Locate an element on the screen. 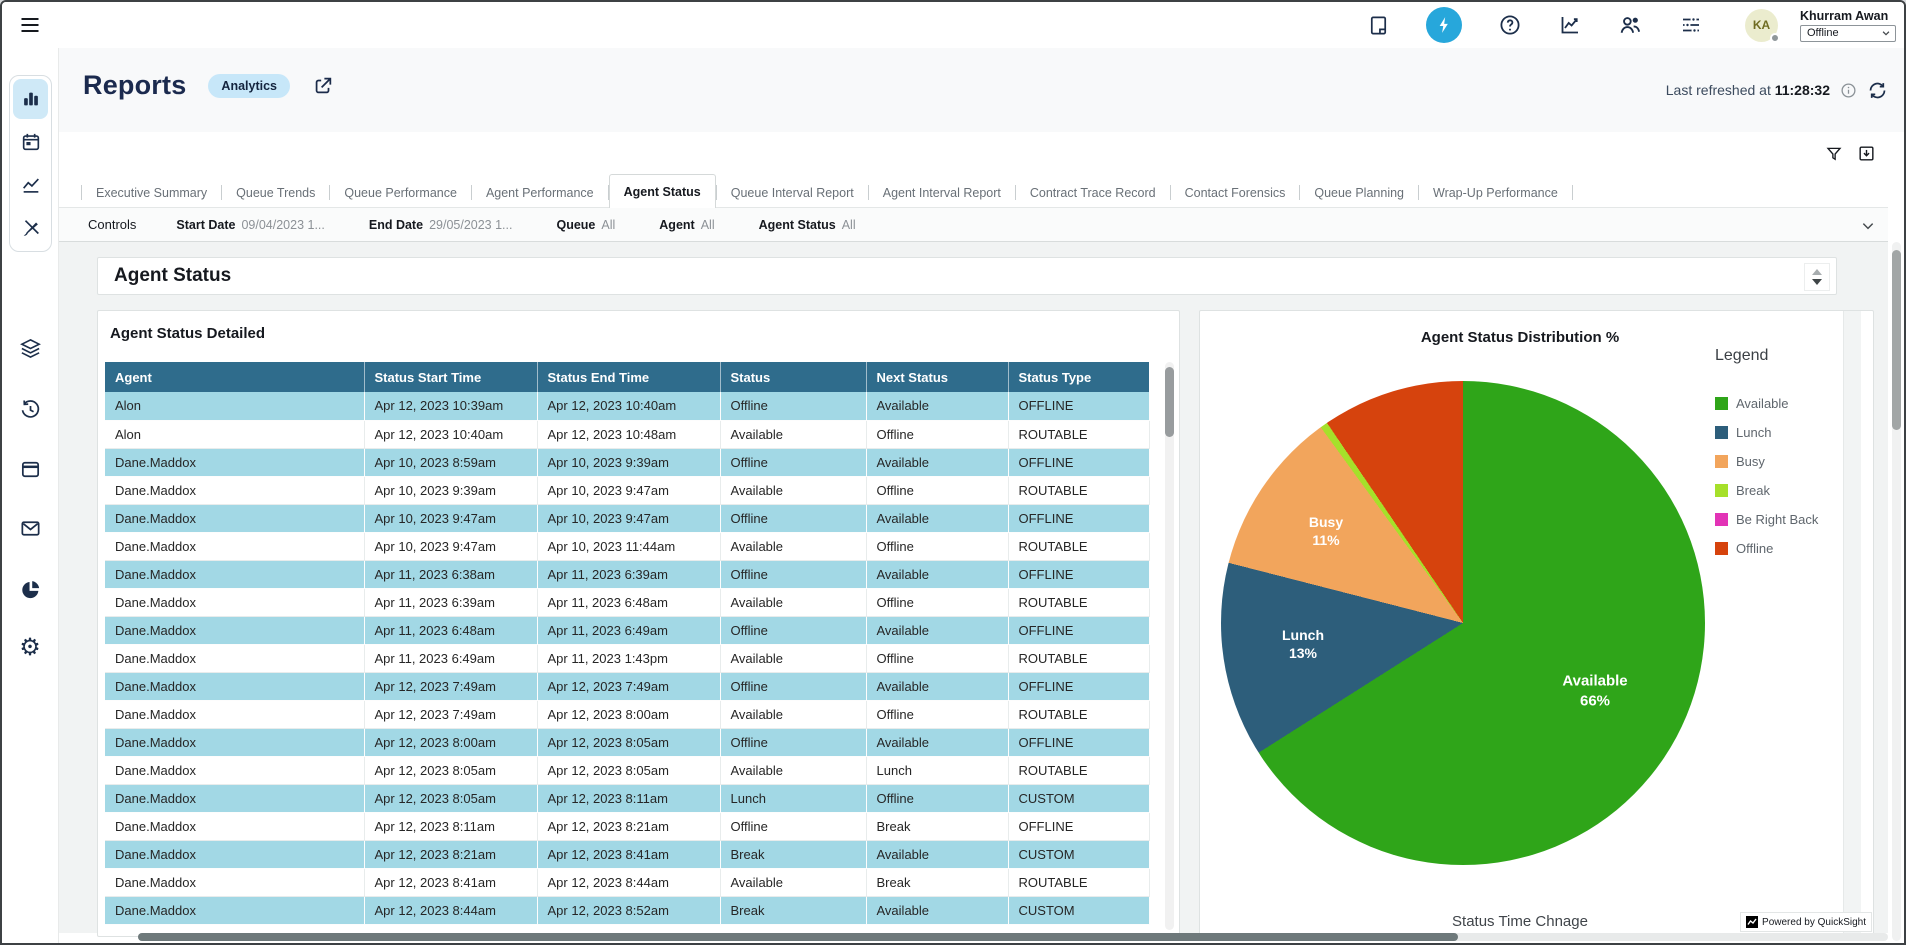 The image size is (1906, 945). tab-executive-summary: Executive Summary is located at coordinates (151, 192).